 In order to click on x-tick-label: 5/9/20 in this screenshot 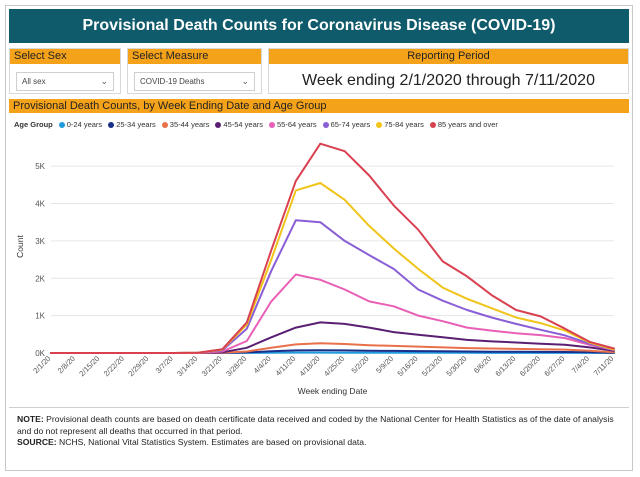, I will do `click(384, 364)`.